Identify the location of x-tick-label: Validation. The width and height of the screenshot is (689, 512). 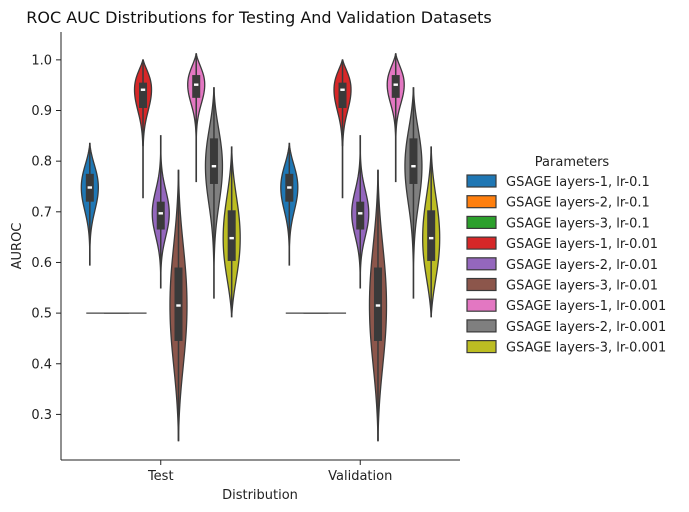
(360, 476).